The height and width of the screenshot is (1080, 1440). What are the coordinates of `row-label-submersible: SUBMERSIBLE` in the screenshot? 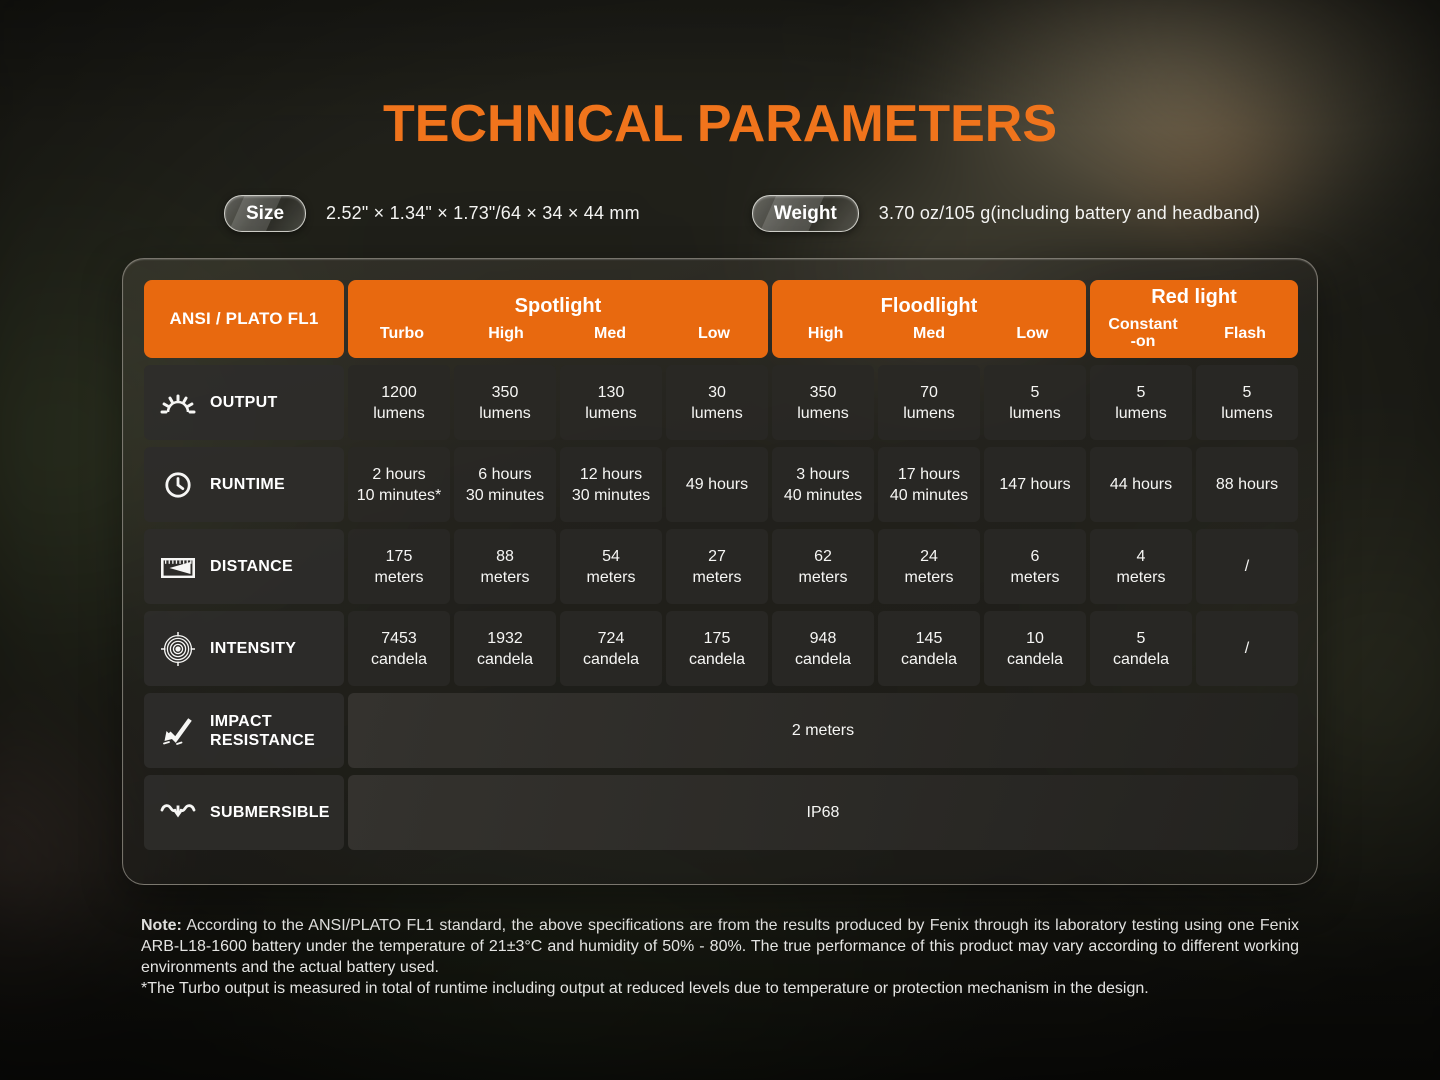 It's located at (244, 812).